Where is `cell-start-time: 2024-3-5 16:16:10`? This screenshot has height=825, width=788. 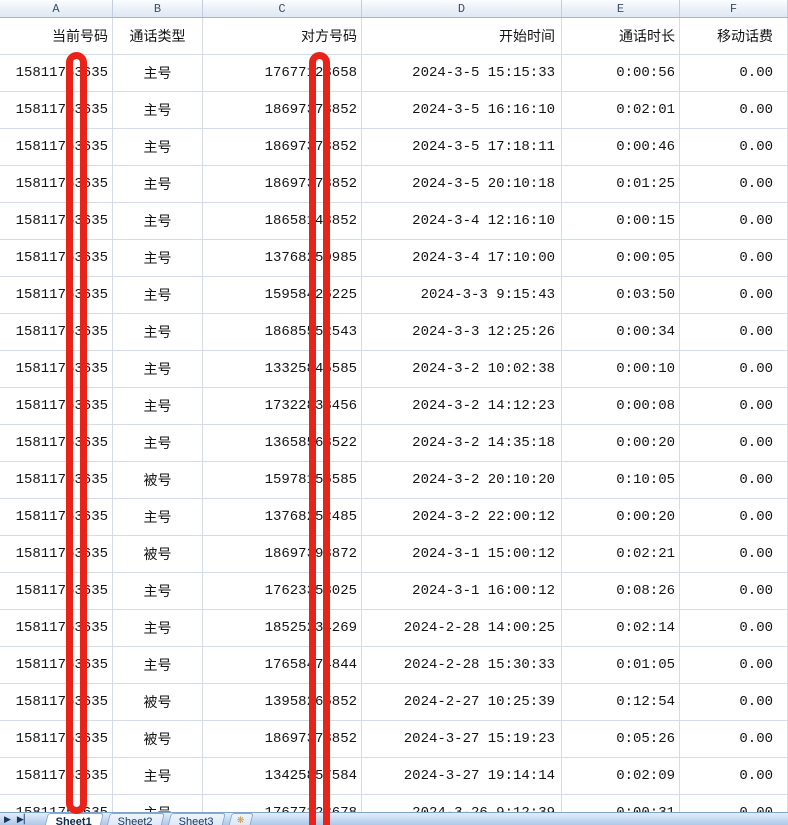 cell-start-time: 2024-3-5 16:16:10 is located at coordinates (462, 110).